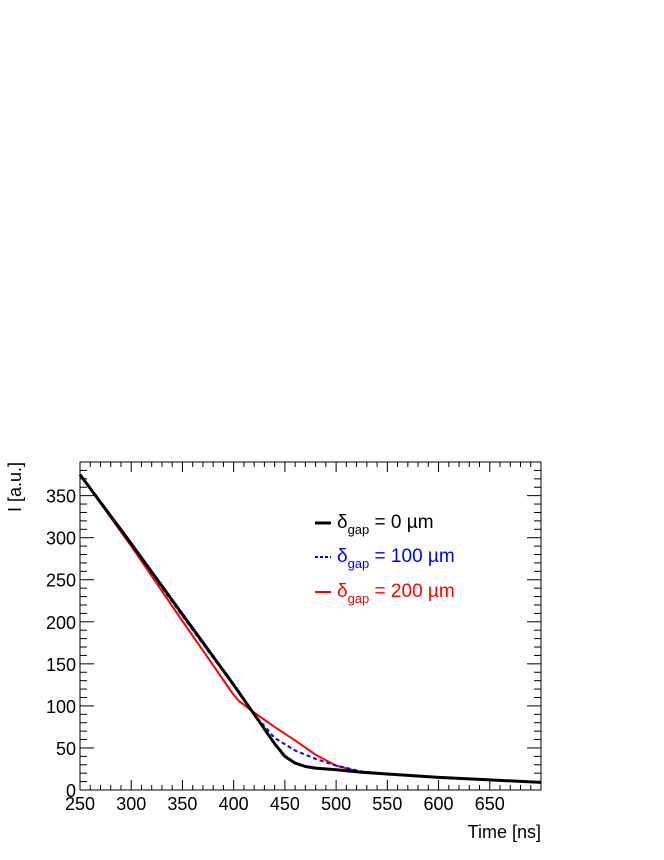  Describe the element at coordinates (336, 804) in the screenshot. I see `x-tick-label: 500` at that location.